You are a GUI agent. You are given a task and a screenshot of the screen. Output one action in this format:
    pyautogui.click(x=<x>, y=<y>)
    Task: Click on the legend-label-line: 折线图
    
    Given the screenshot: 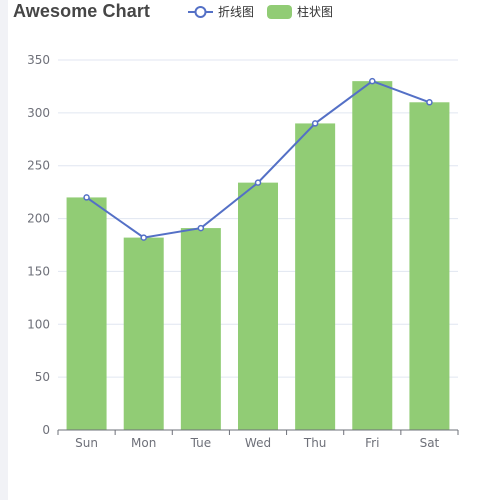 What is the action you would take?
    pyautogui.click(x=236, y=11)
    